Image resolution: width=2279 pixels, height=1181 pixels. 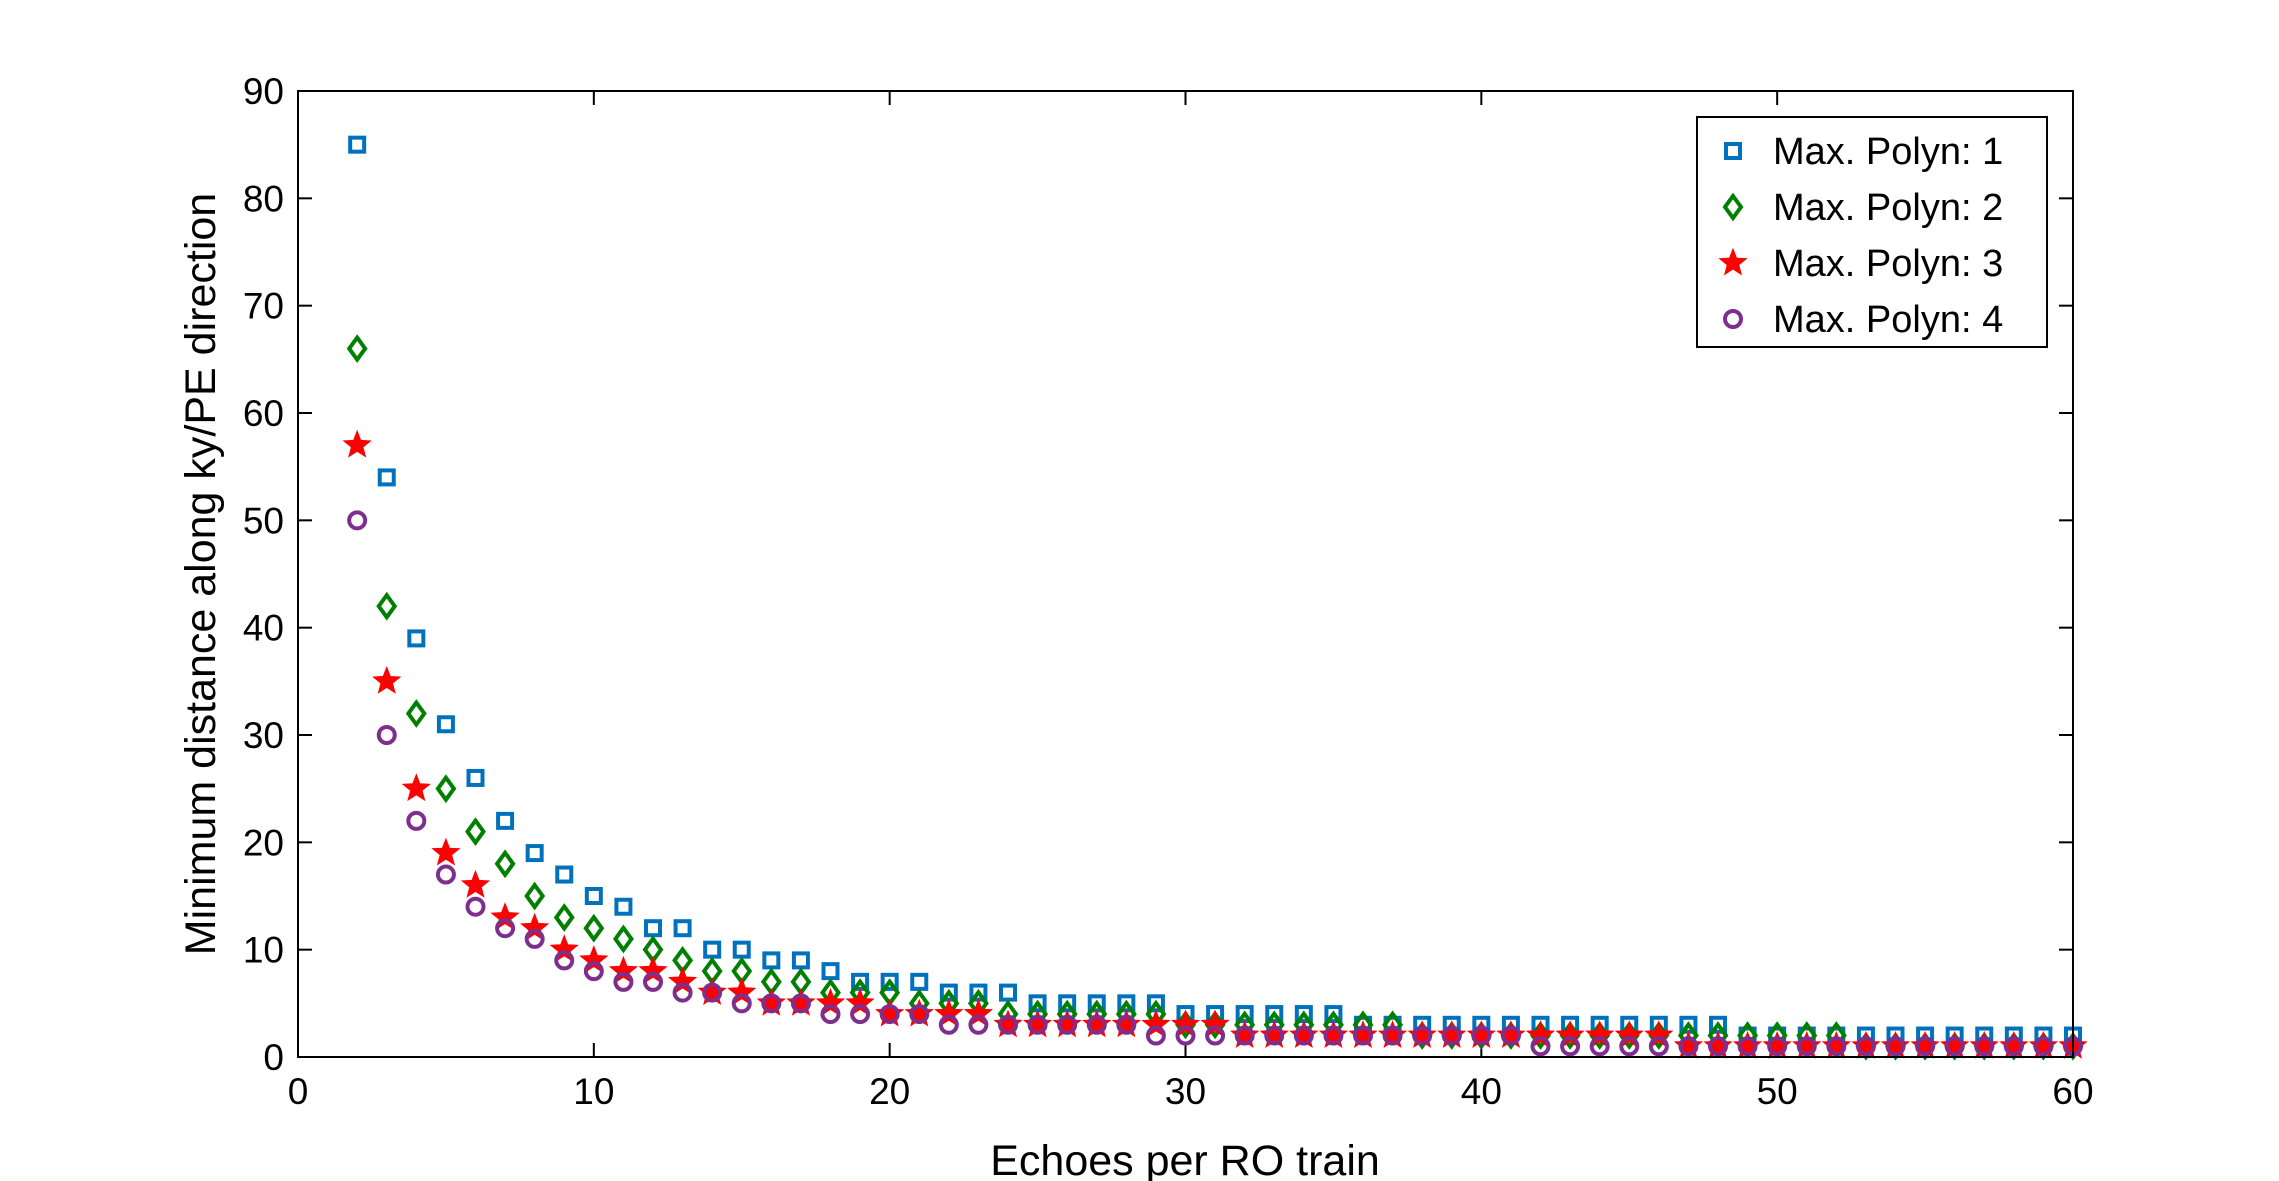 What do you see at coordinates (2072, 1091) in the screenshot?
I see `x-tick-label: 60` at bounding box center [2072, 1091].